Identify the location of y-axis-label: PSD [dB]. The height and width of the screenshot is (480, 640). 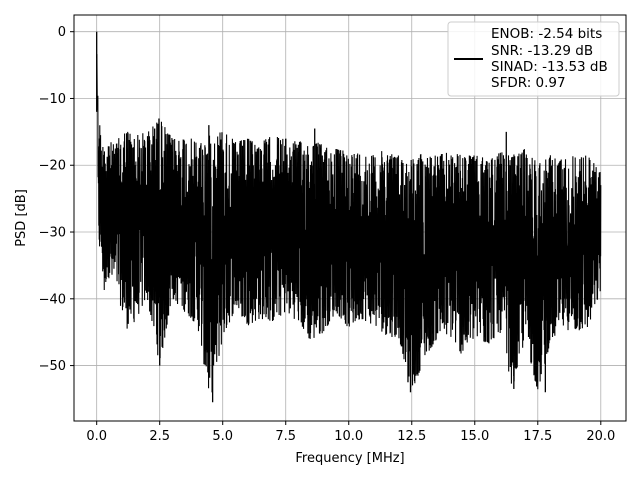
(21, 218).